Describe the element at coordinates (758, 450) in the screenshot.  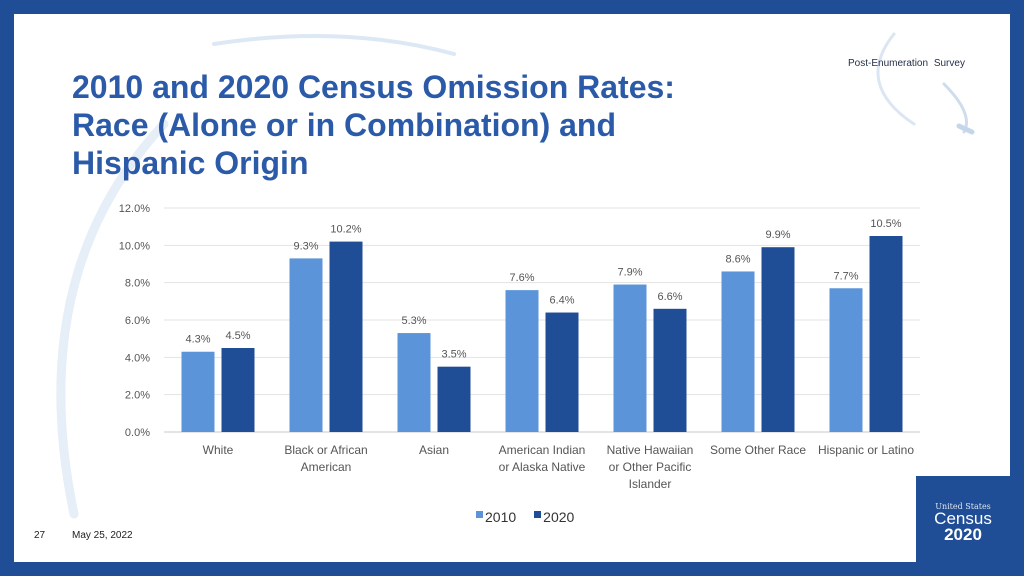
I see `x-tick-label: Some Other Race` at that location.